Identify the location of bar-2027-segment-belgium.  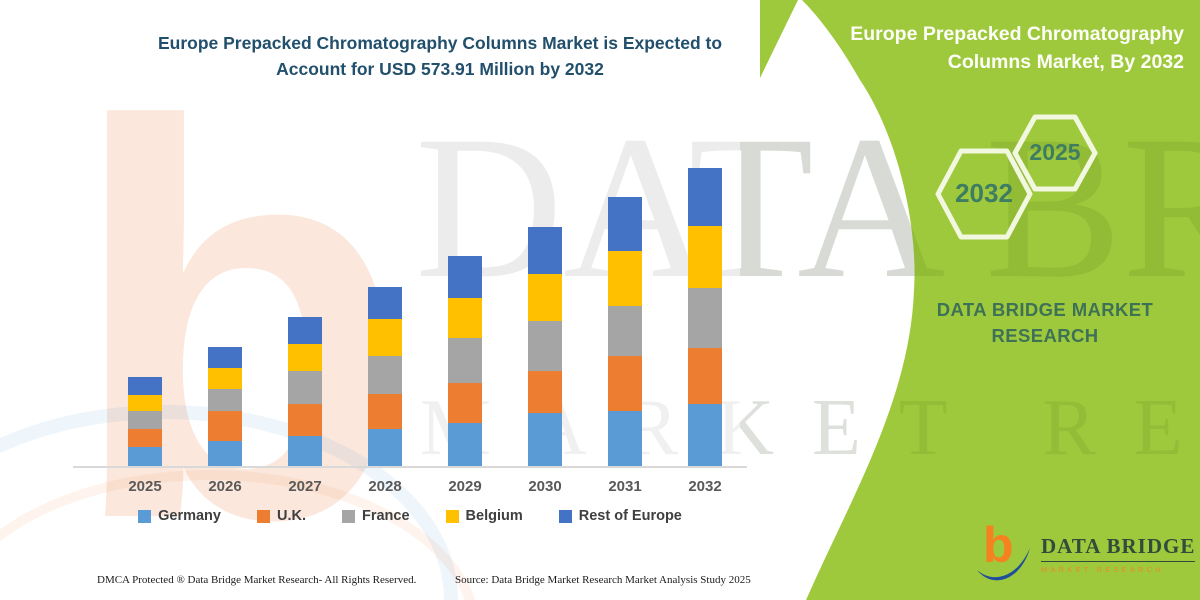
(305, 358).